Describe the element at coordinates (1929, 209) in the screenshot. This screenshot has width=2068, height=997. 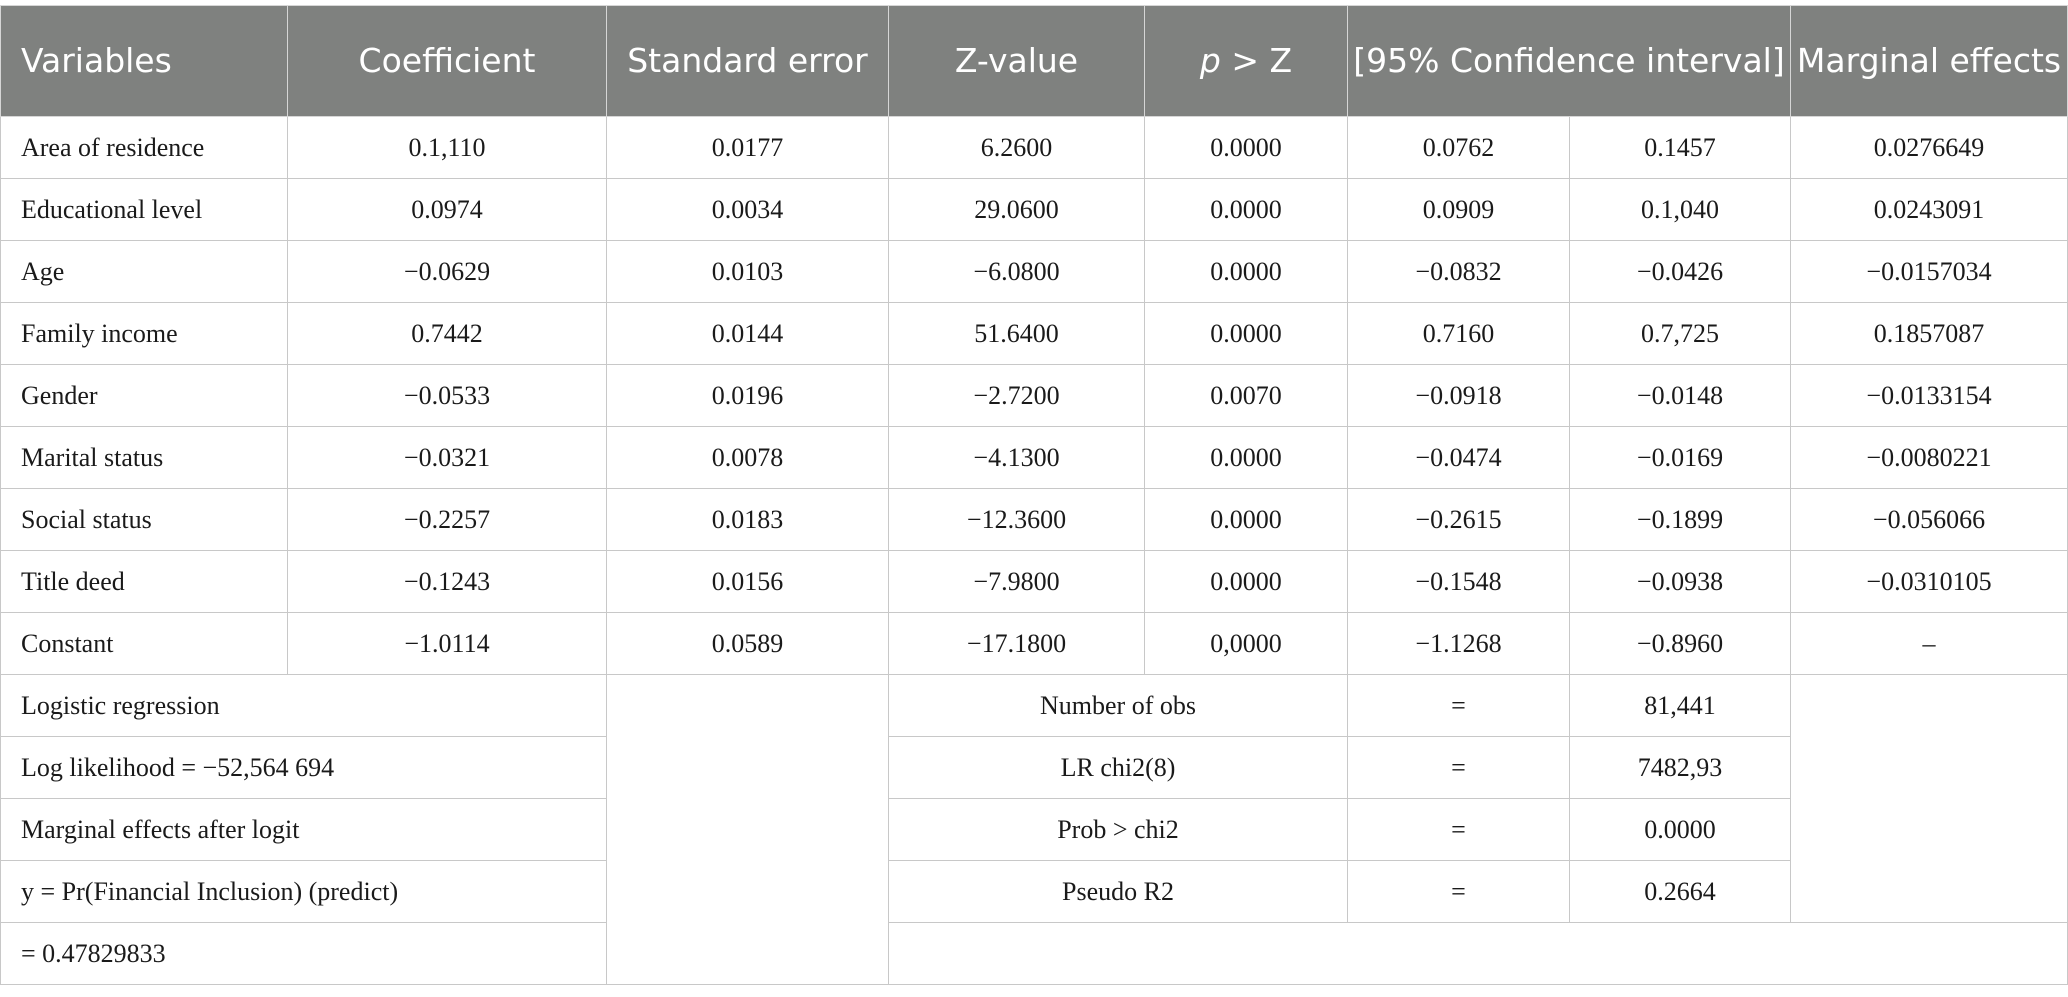
I see `cell-marginal-effect: 0.0243091` at that location.